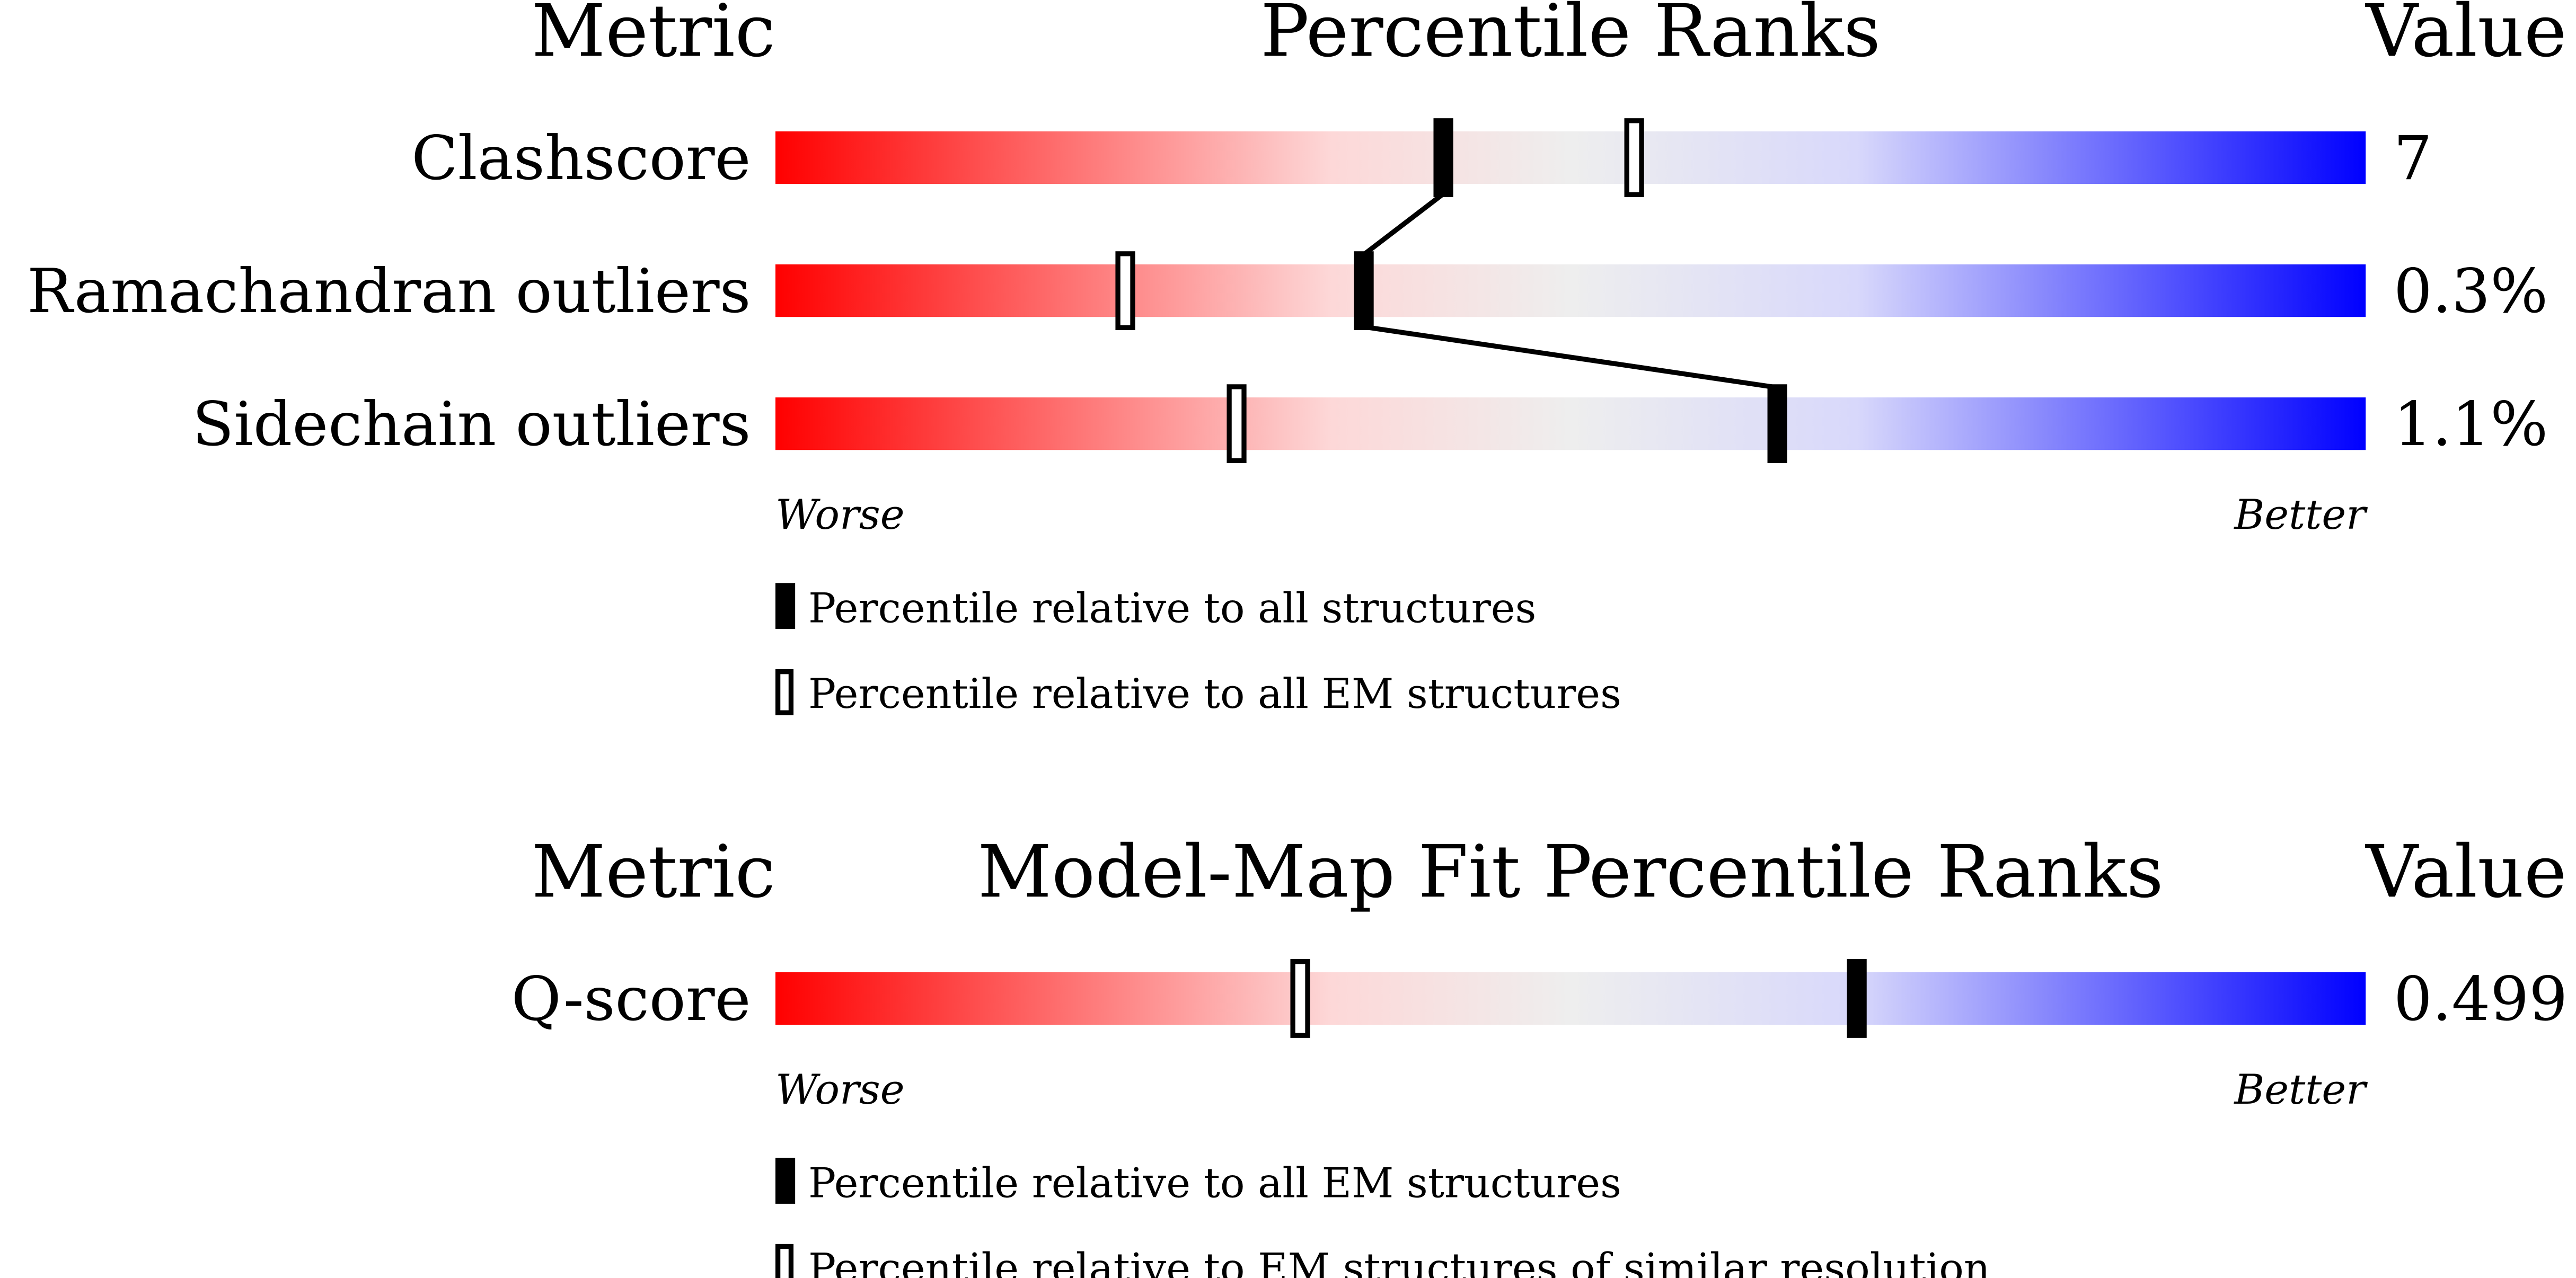 The height and width of the screenshot is (1278, 2576). Describe the element at coordinates (581, 158) in the screenshot. I see `metric-label: Clashscore` at that location.